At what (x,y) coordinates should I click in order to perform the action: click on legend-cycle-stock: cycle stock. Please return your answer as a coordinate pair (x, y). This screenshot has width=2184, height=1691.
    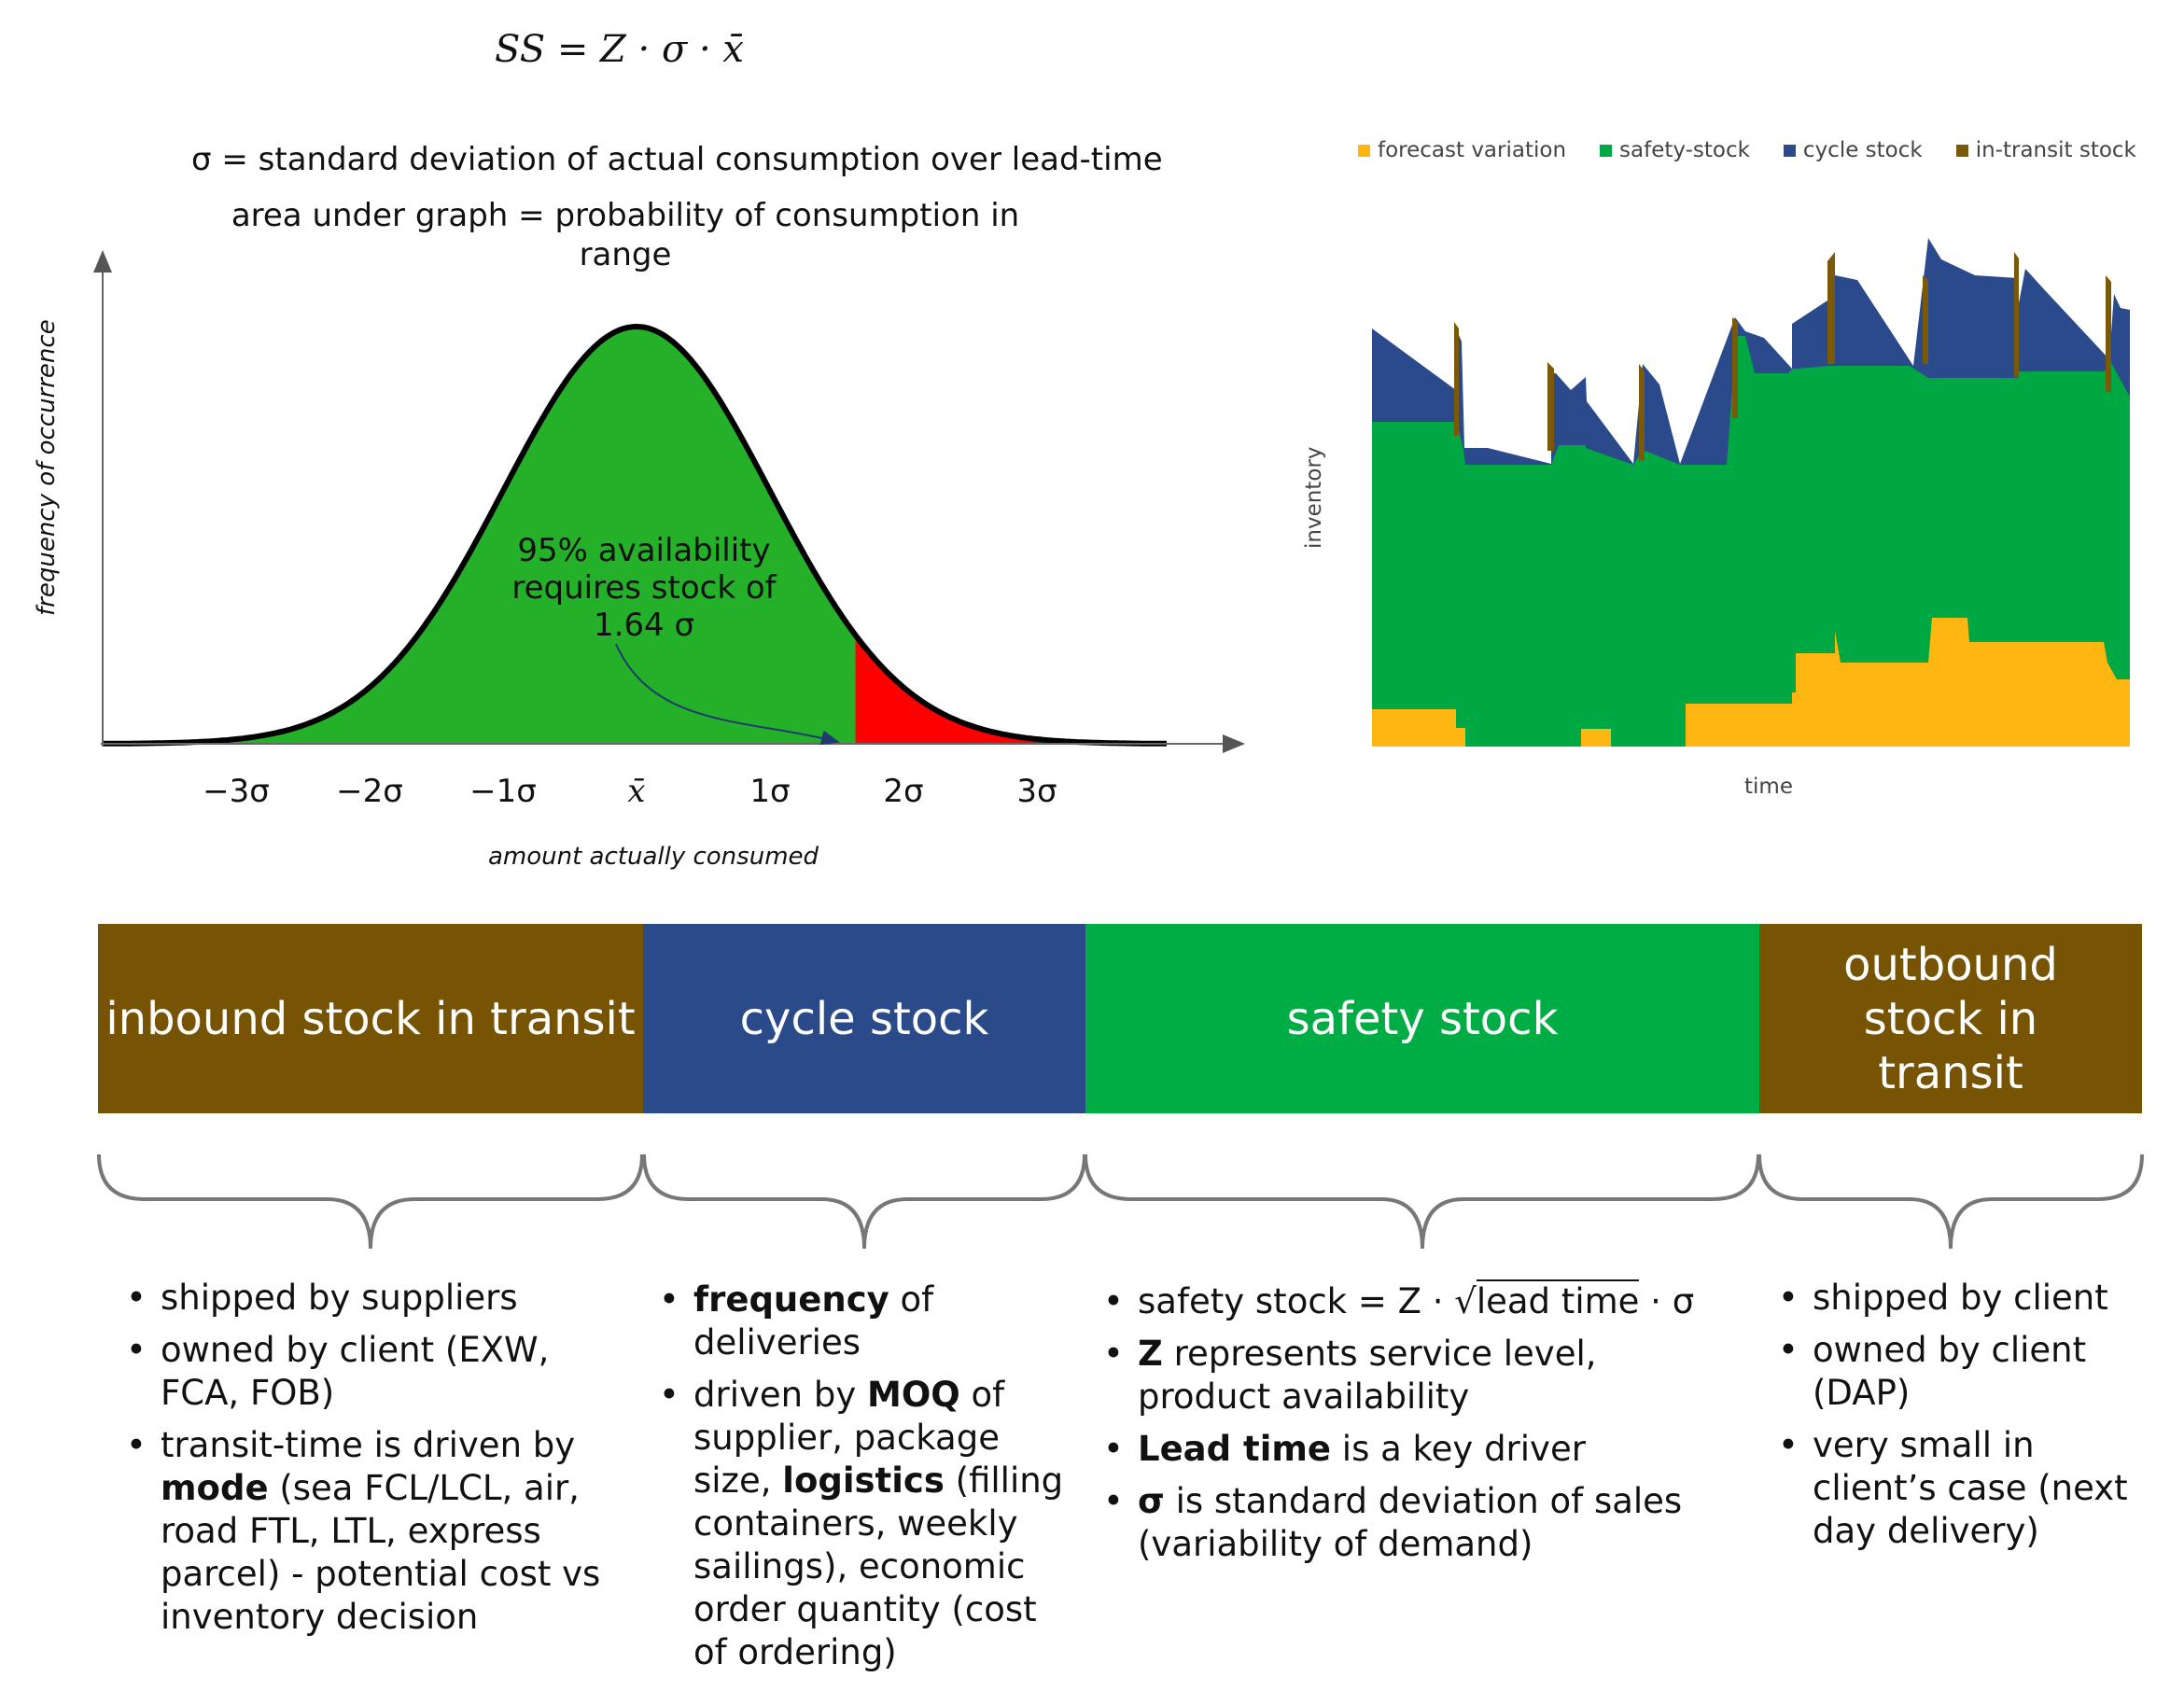
    Looking at the image, I should click on (1853, 150).